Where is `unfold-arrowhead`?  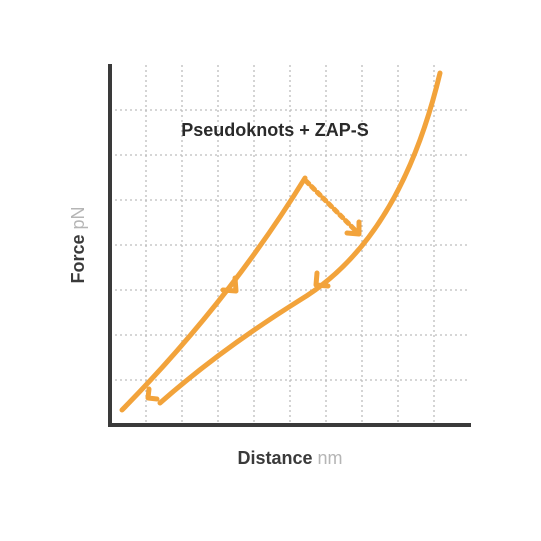 unfold-arrowhead is located at coordinates (353, 228).